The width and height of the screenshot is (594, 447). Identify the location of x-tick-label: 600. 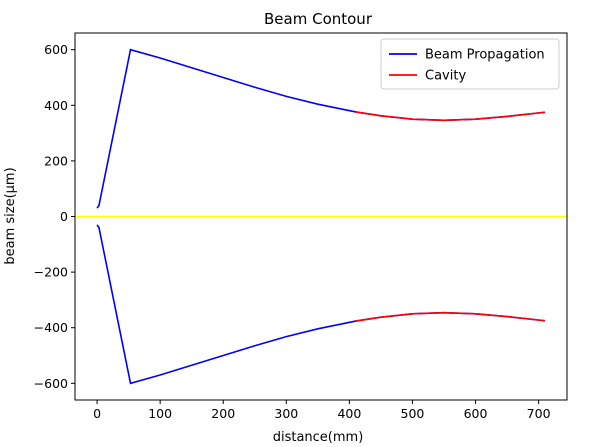
(476, 413).